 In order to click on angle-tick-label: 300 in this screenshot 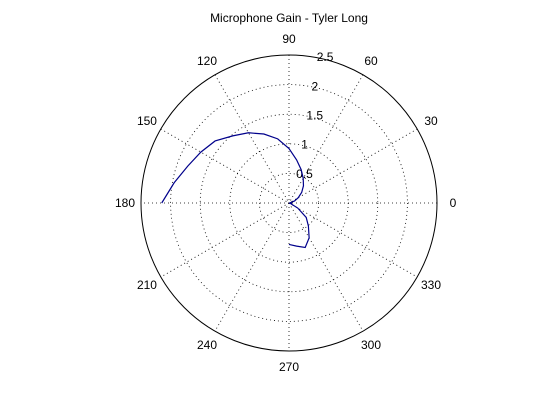, I will do `click(371, 345)`.